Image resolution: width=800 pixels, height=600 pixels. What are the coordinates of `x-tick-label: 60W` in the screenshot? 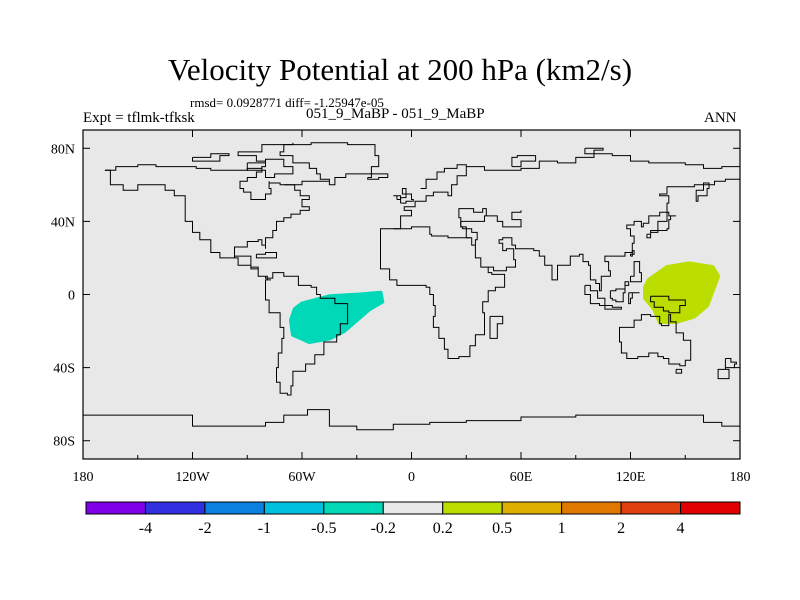 It's located at (302, 477).